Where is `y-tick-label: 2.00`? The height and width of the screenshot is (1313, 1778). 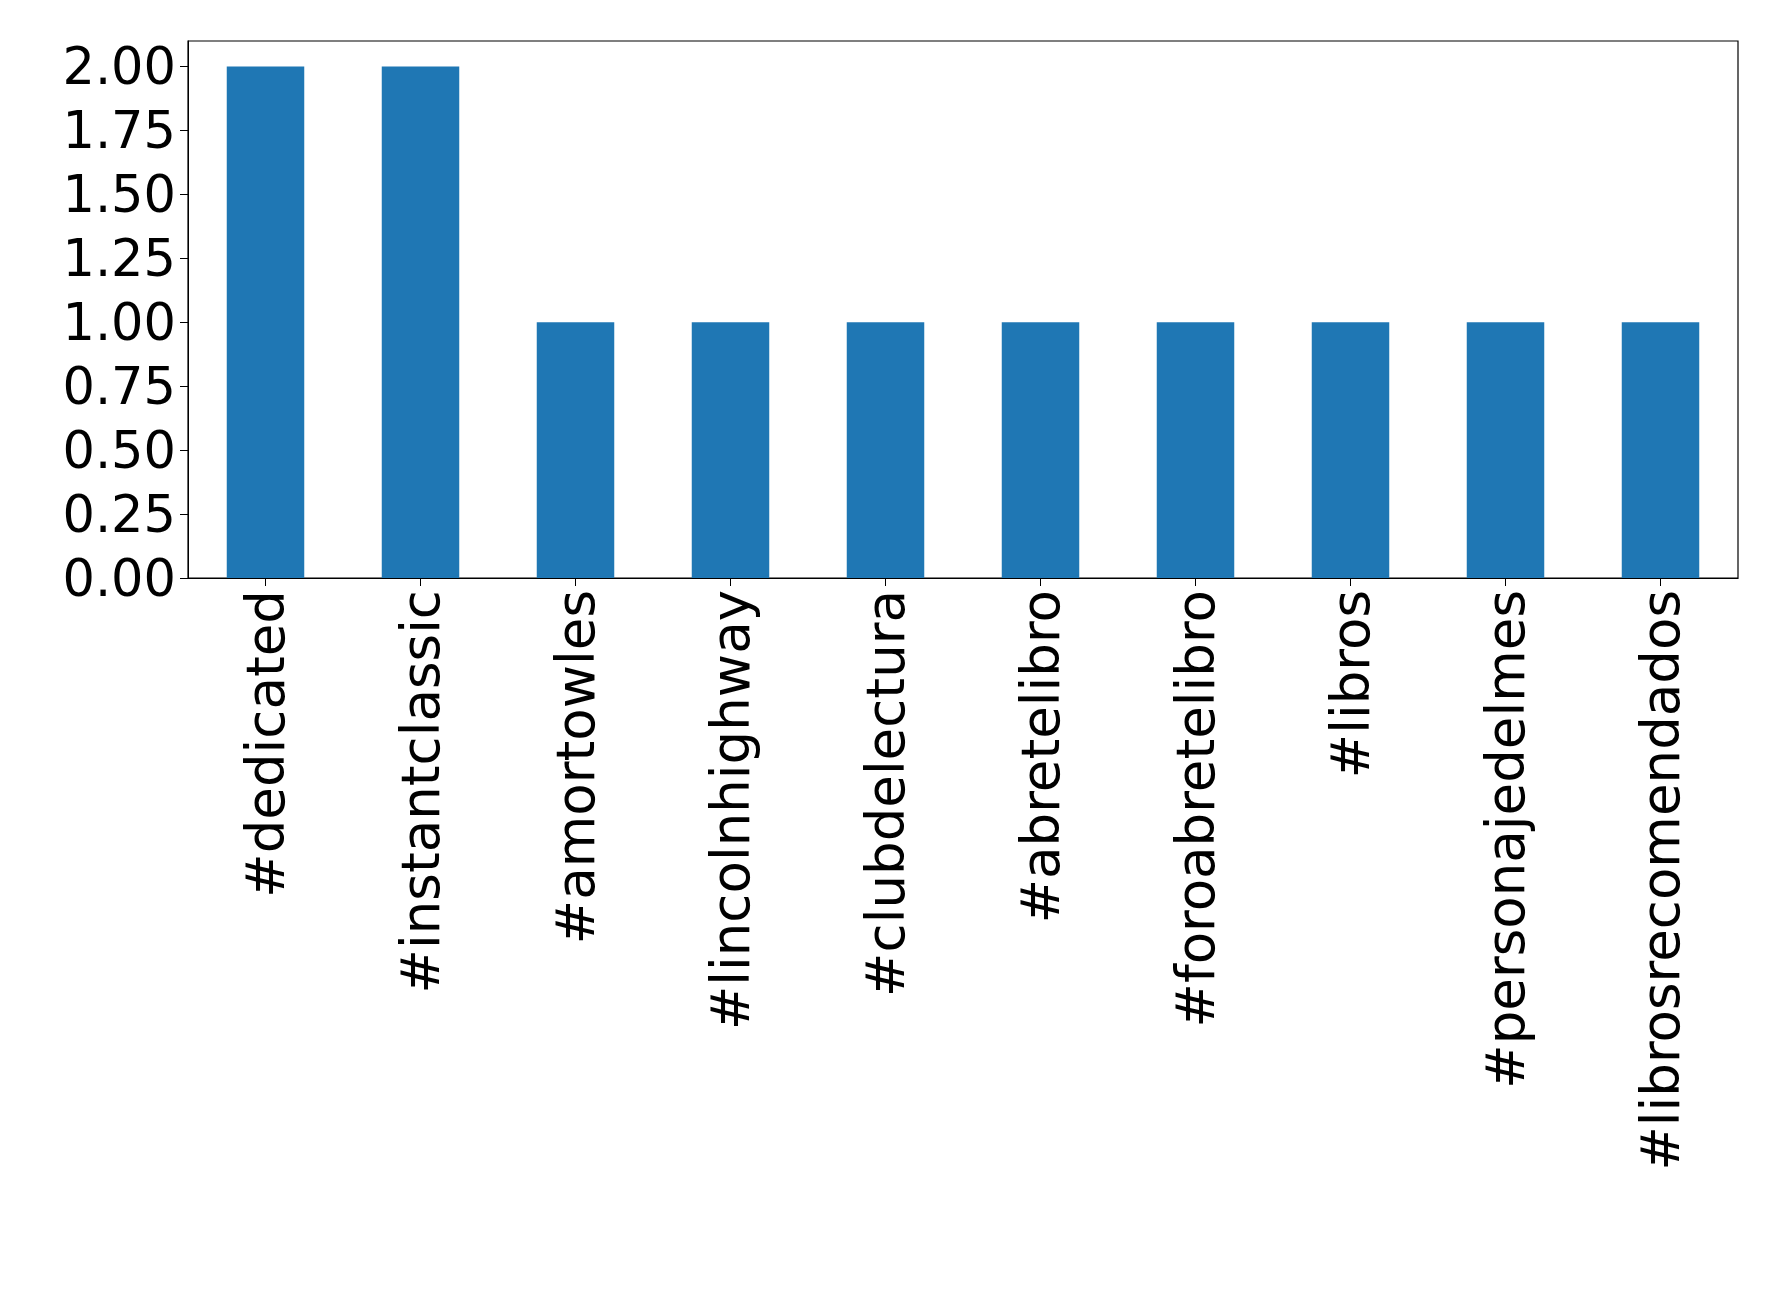
y-tick-label: 2.00 is located at coordinates (119, 67).